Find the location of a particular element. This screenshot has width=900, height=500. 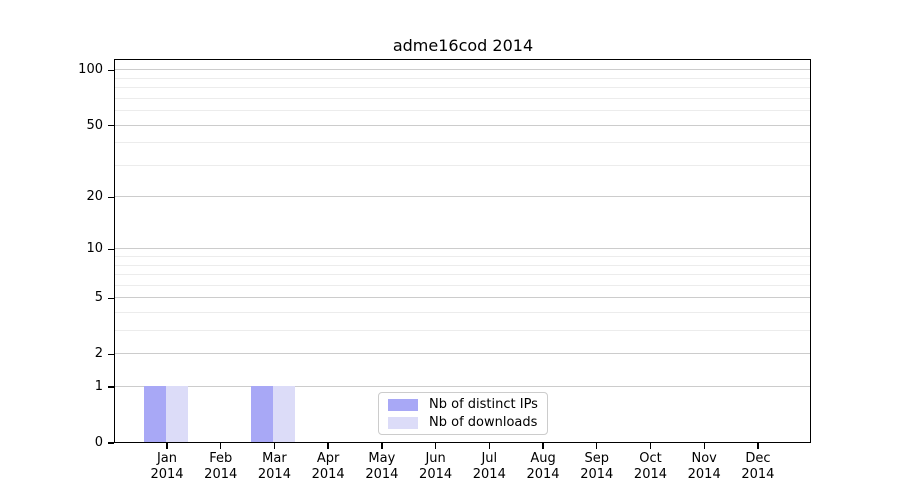

y-tick-label: 10 is located at coordinates (94, 249).